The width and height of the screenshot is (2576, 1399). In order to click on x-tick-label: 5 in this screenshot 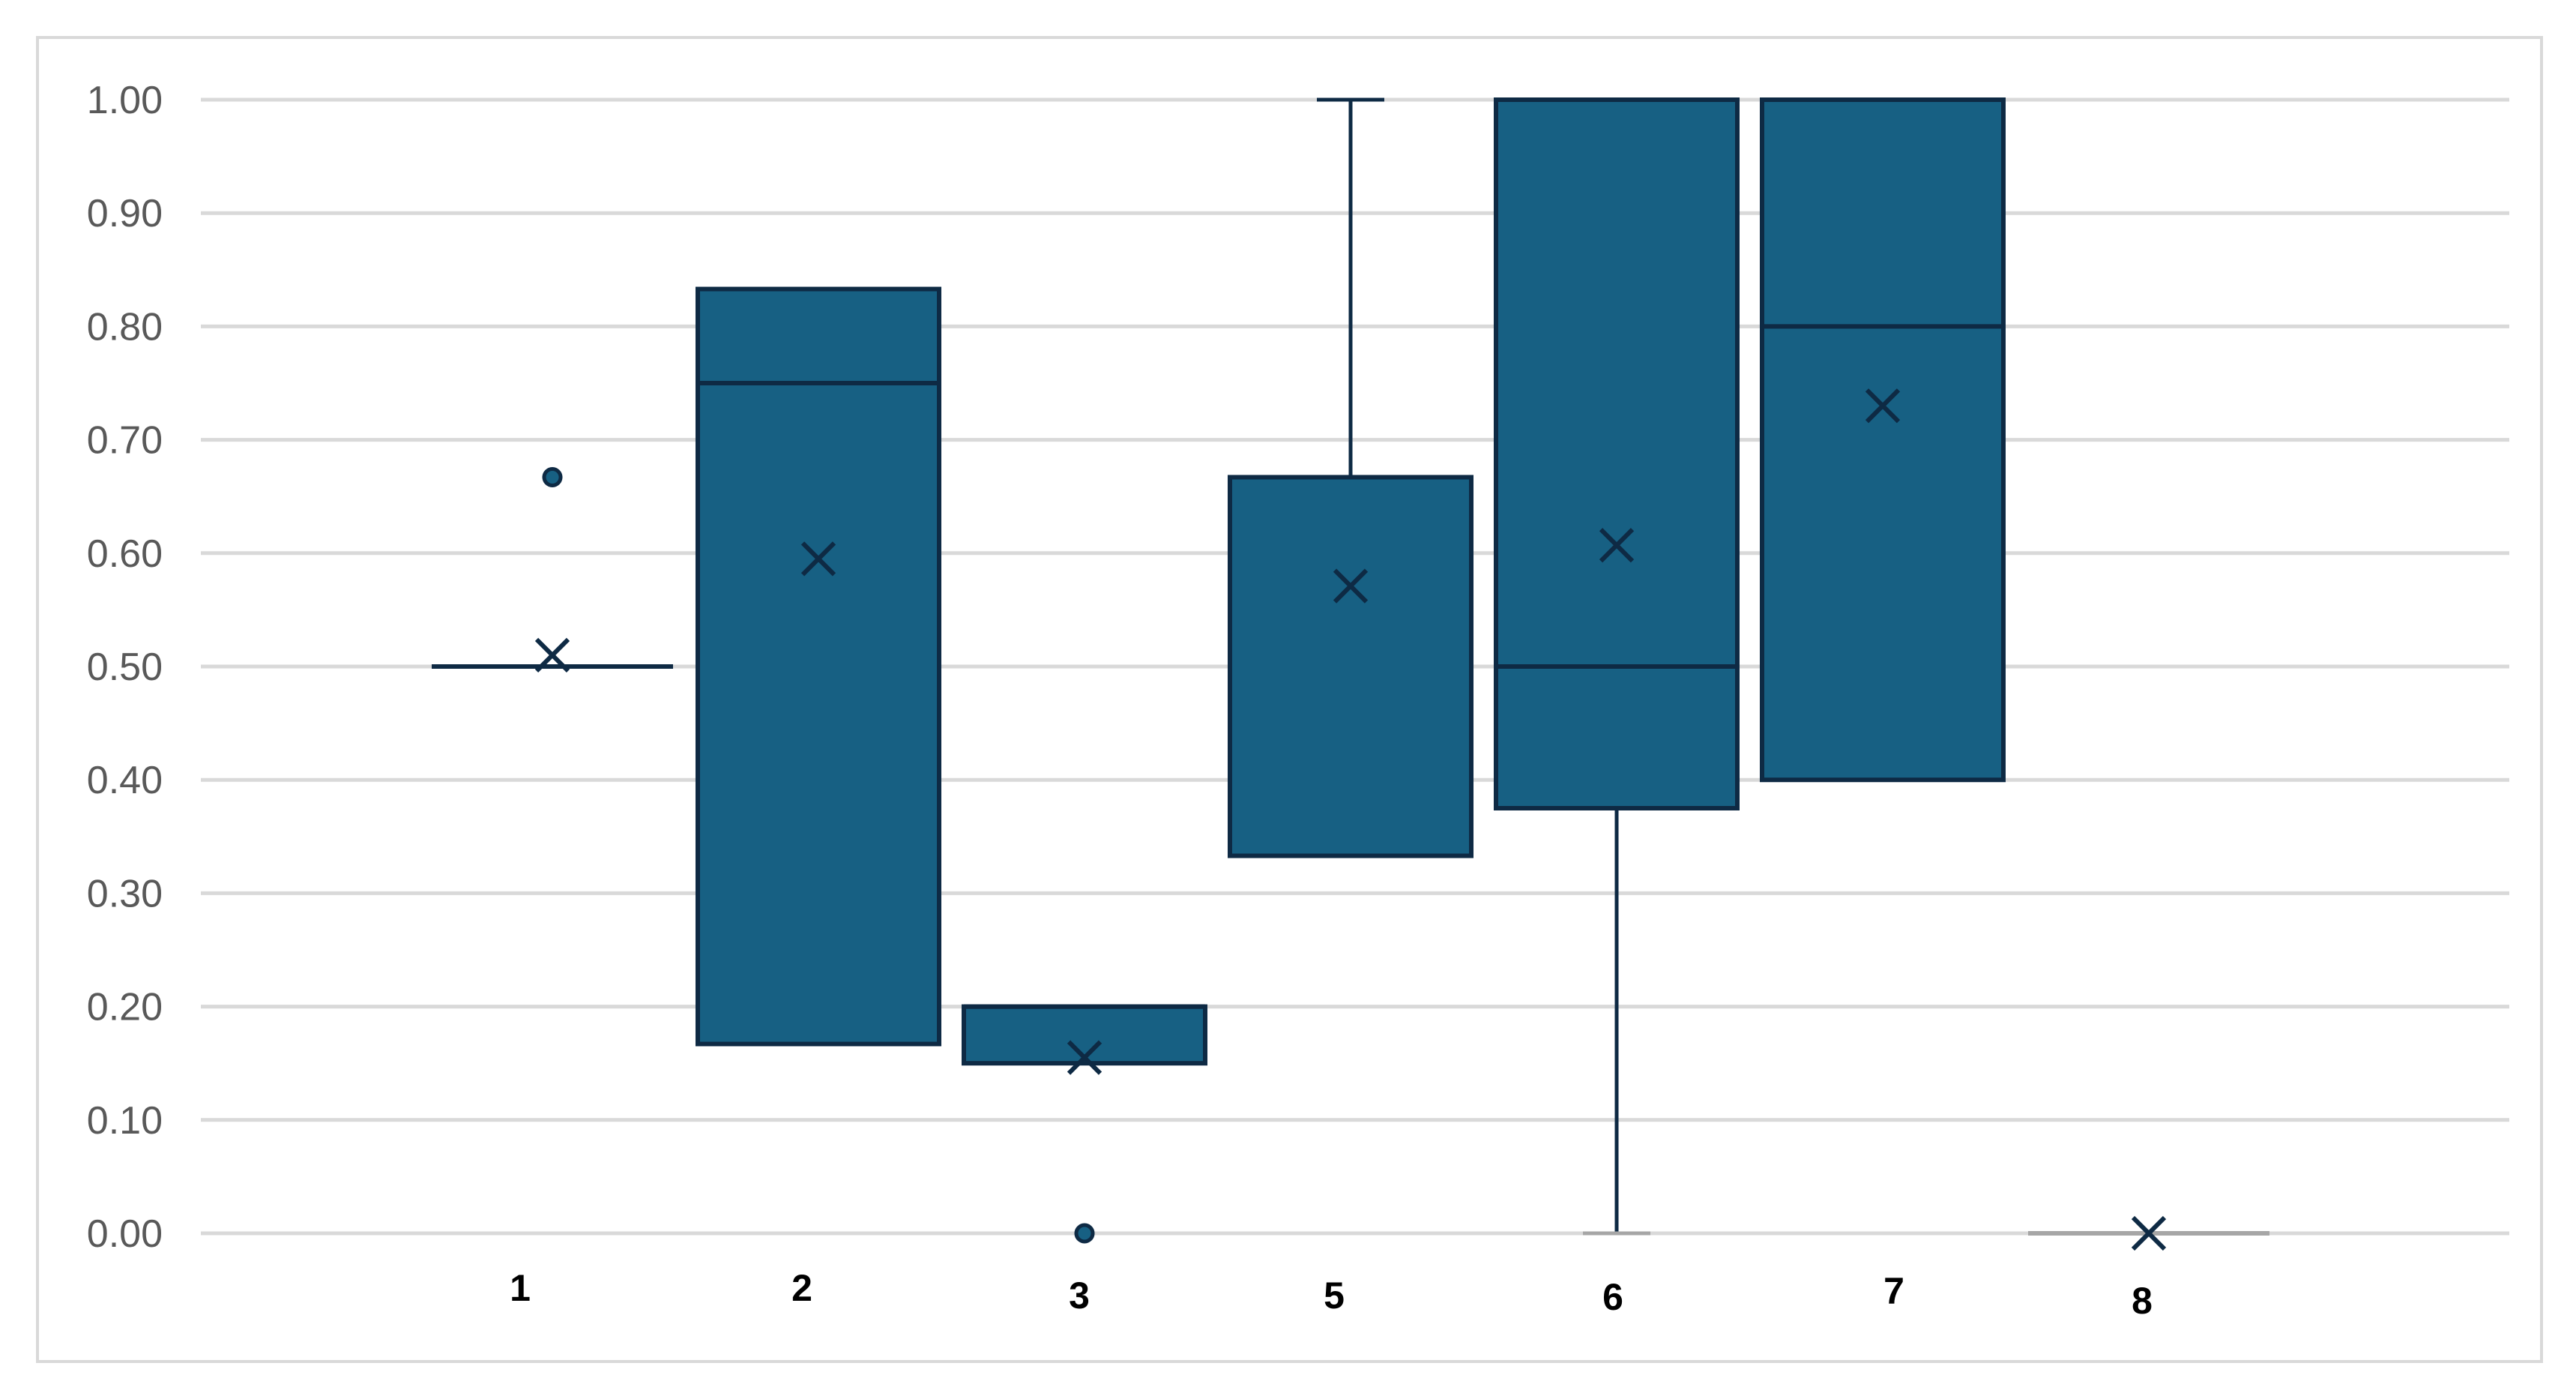, I will do `click(1334, 1296)`.